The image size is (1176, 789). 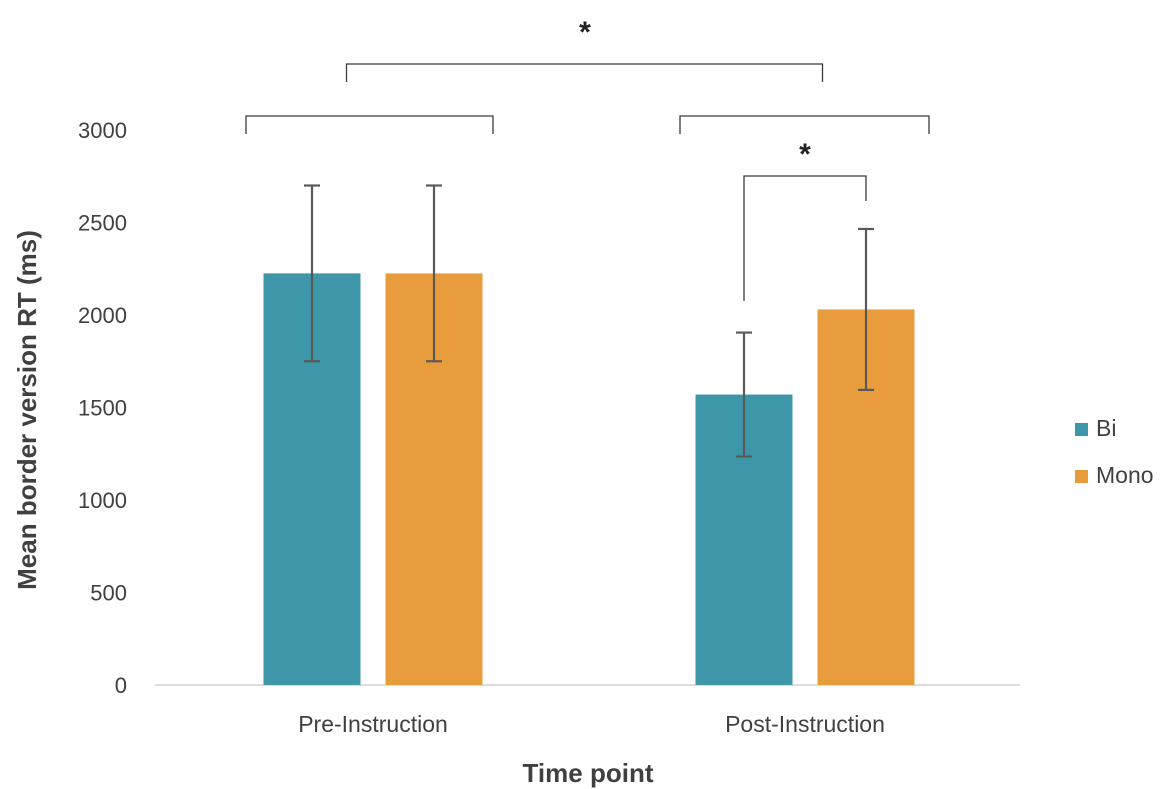 What do you see at coordinates (1114, 451) in the screenshot?
I see `legend: Bi Mono` at bounding box center [1114, 451].